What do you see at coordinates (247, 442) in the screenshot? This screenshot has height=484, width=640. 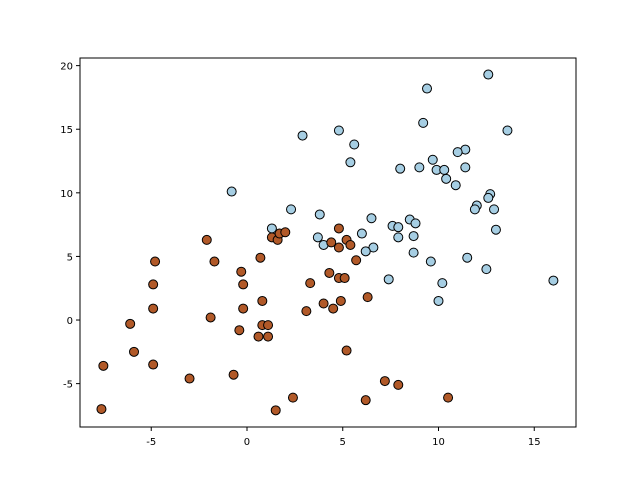 I see `x-tick-label: 0` at bounding box center [247, 442].